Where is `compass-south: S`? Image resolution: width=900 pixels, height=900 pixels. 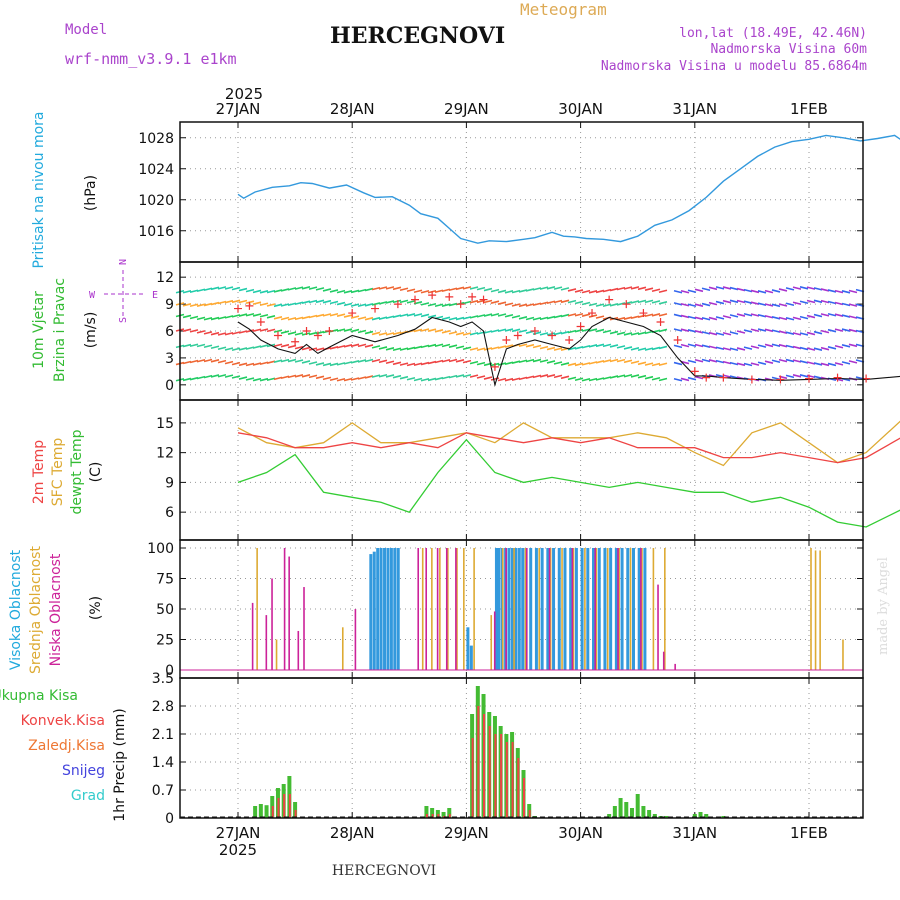 compass-south: S is located at coordinates (123, 320).